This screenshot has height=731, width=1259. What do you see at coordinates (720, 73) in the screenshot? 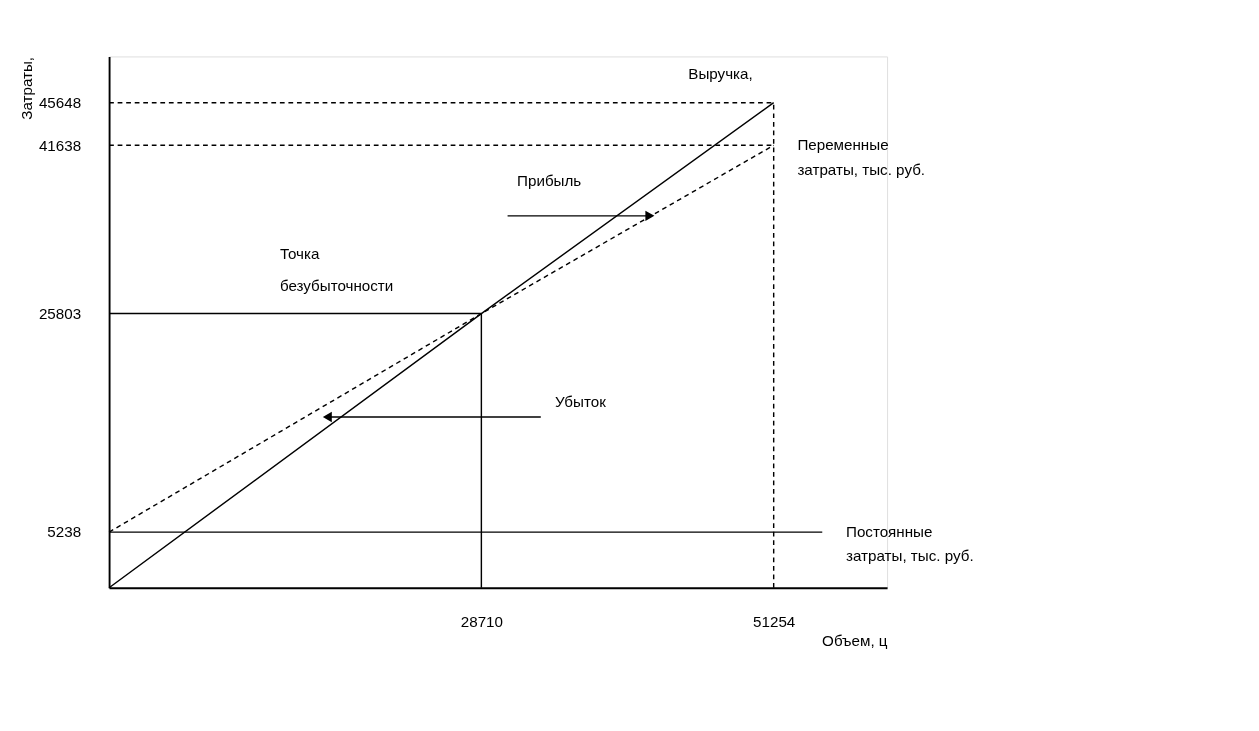
I see `series-label: Выручка,` at bounding box center [720, 73].